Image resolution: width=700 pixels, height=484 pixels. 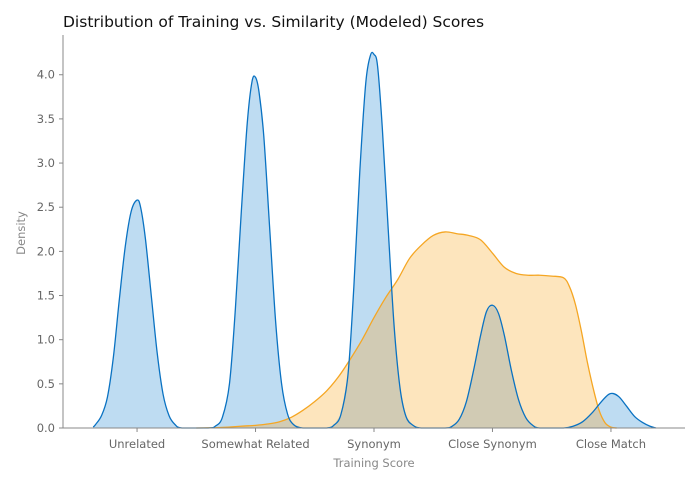 What do you see at coordinates (373, 463) in the screenshot?
I see `x-axis-label: Training Score` at bounding box center [373, 463].